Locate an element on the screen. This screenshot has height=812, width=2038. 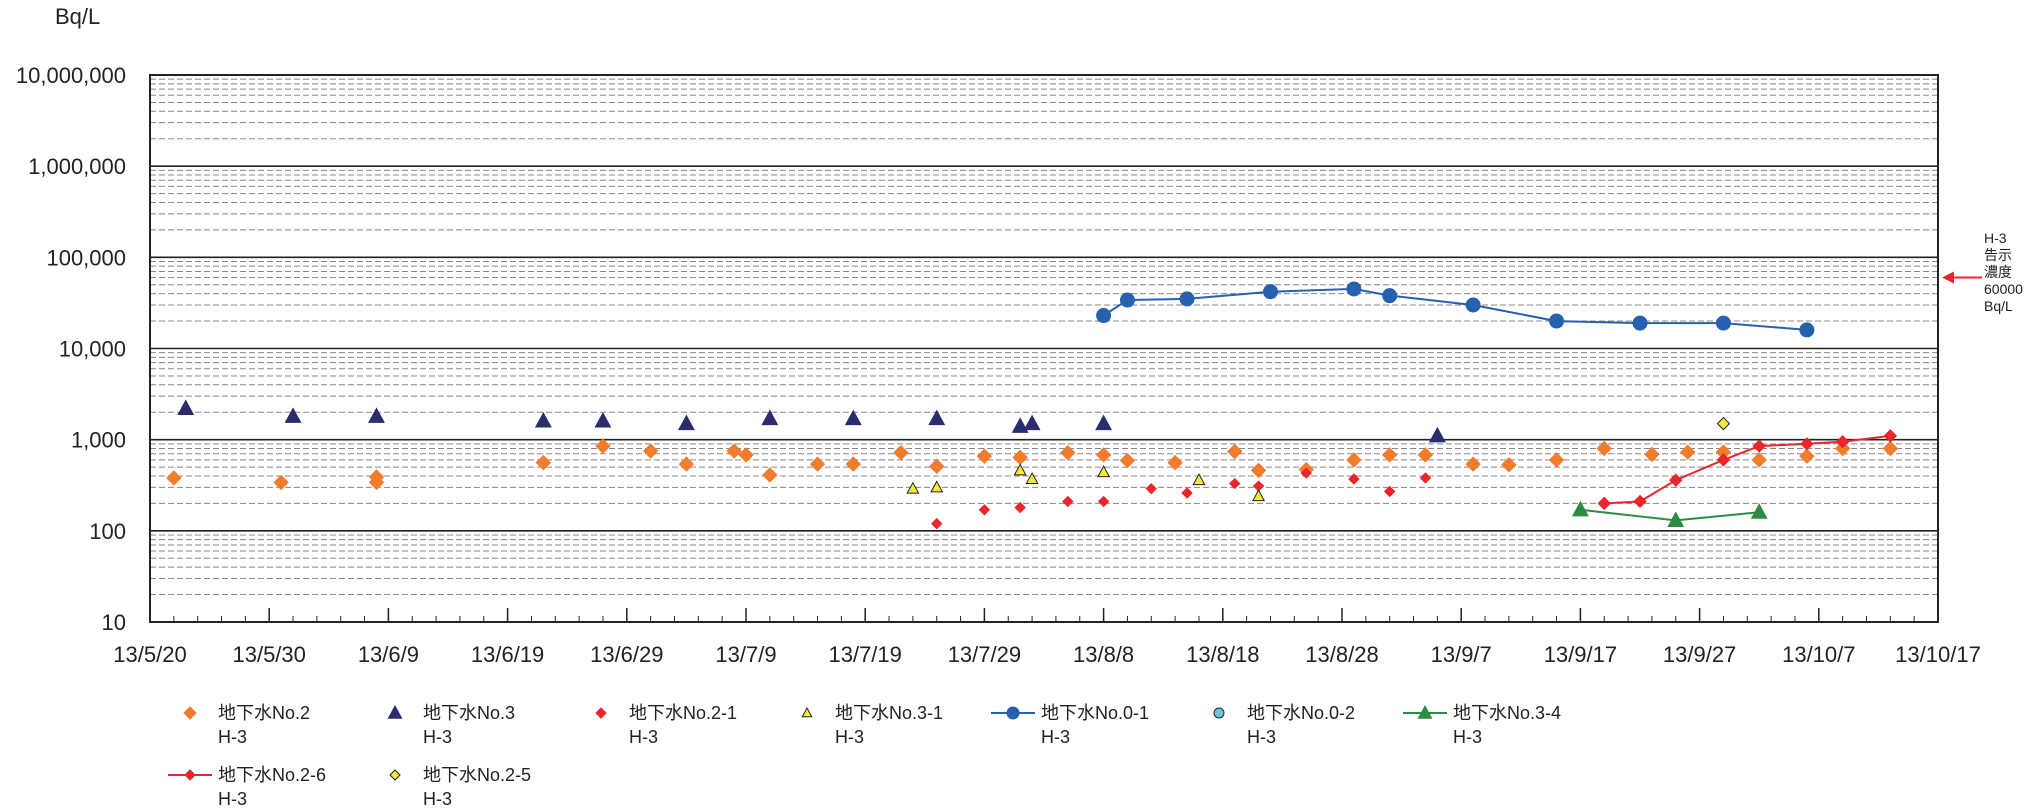
legend-item: 地下水No.3 H-3 is located at coordinates (451, 725).